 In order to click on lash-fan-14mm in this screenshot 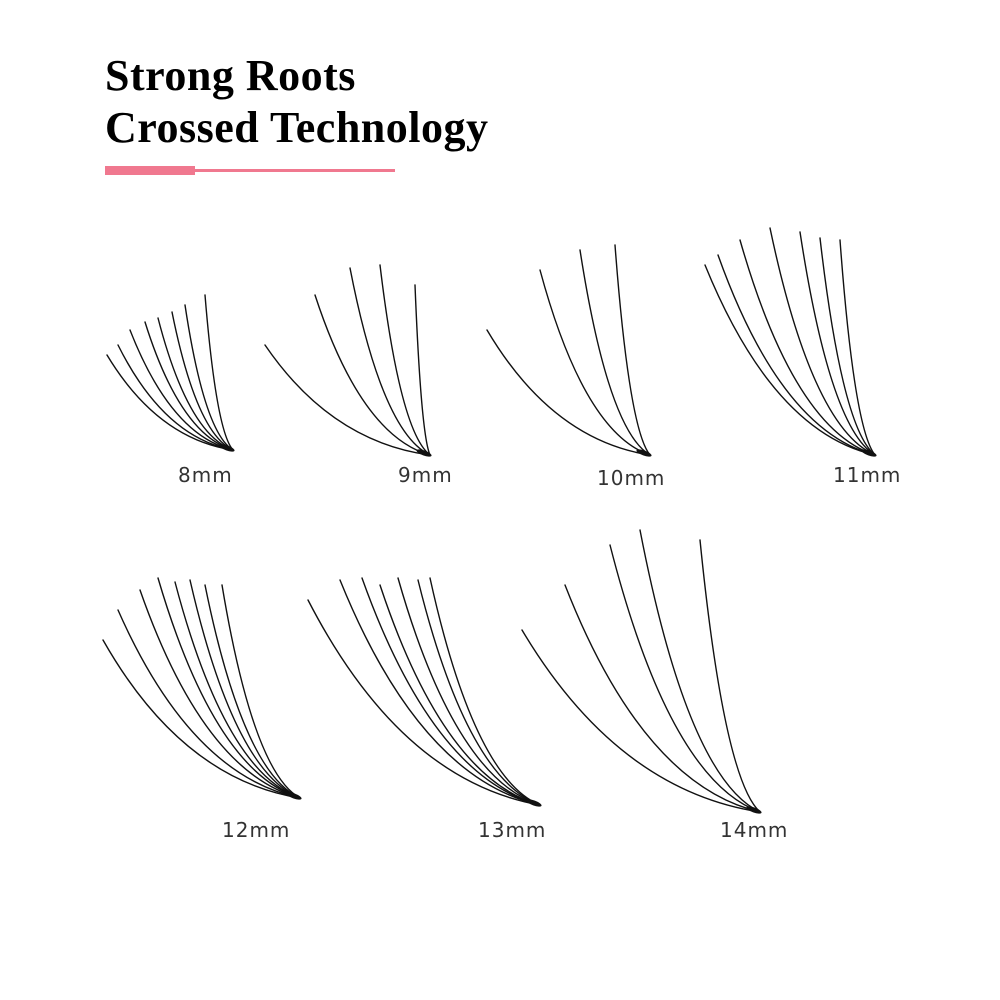, I will do `click(641, 671)`.